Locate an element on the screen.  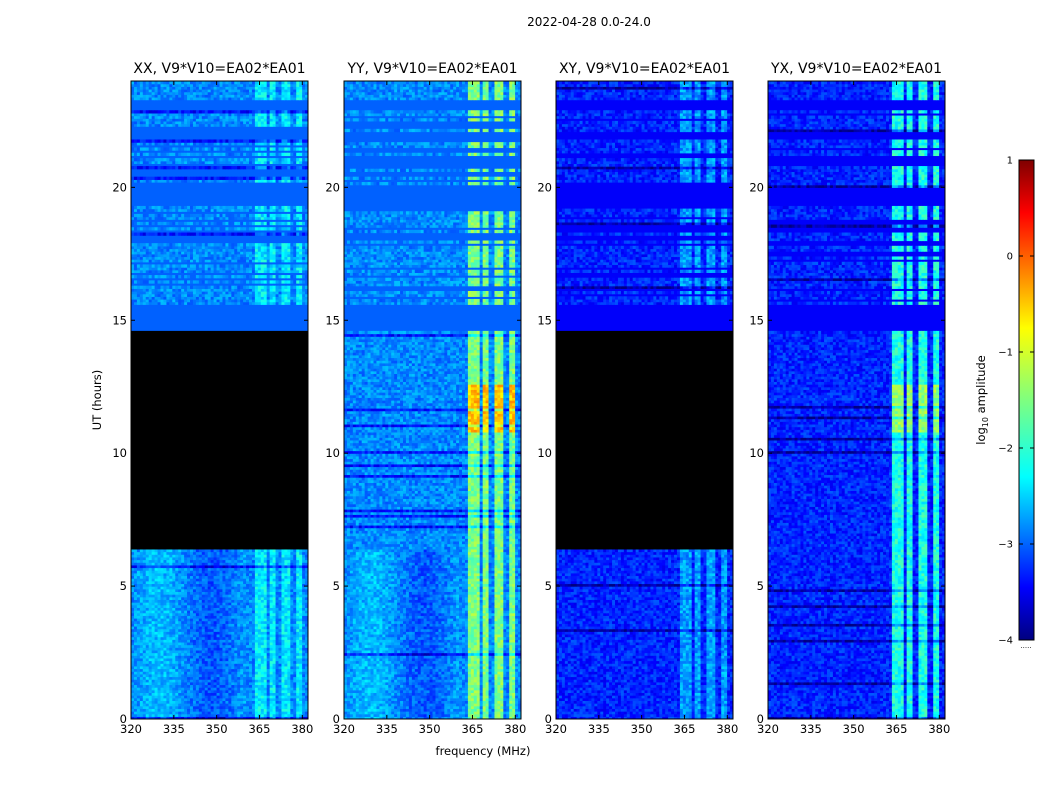
panel-1-ytick-label-0: 0 is located at coordinates (123, 719).